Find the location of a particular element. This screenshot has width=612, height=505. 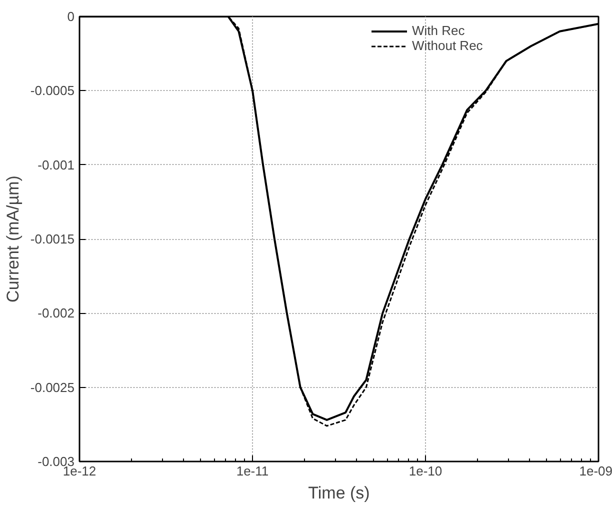

x-tick-label: 1e-11 is located at coordinates (252, 471).